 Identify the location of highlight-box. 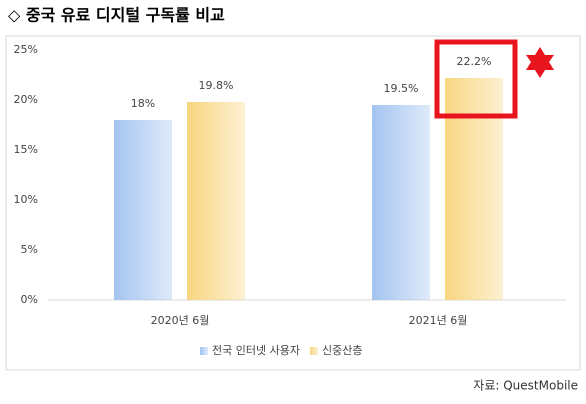
(476, 79).